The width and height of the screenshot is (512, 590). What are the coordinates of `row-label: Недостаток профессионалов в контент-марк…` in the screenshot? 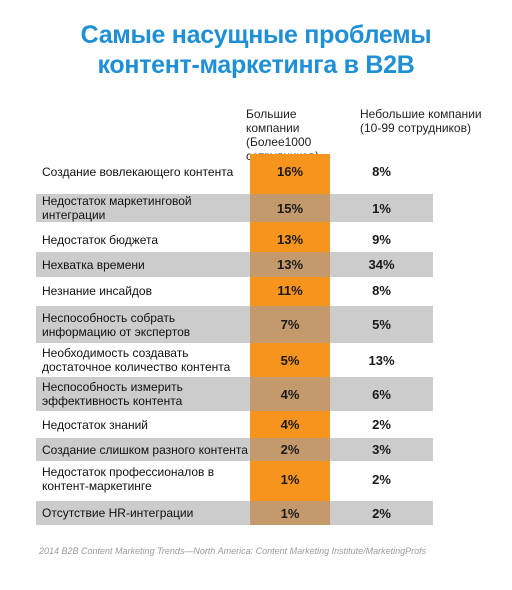 It's located at (128, 479).